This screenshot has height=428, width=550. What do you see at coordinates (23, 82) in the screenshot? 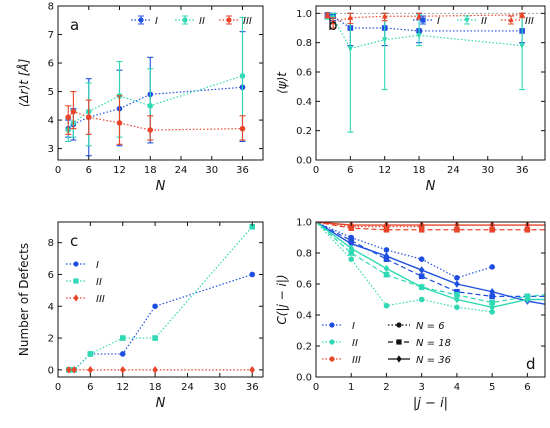
I see `y-axis-label: ⟨Δr⟩t [Å]` at bounding box center [23, 82].